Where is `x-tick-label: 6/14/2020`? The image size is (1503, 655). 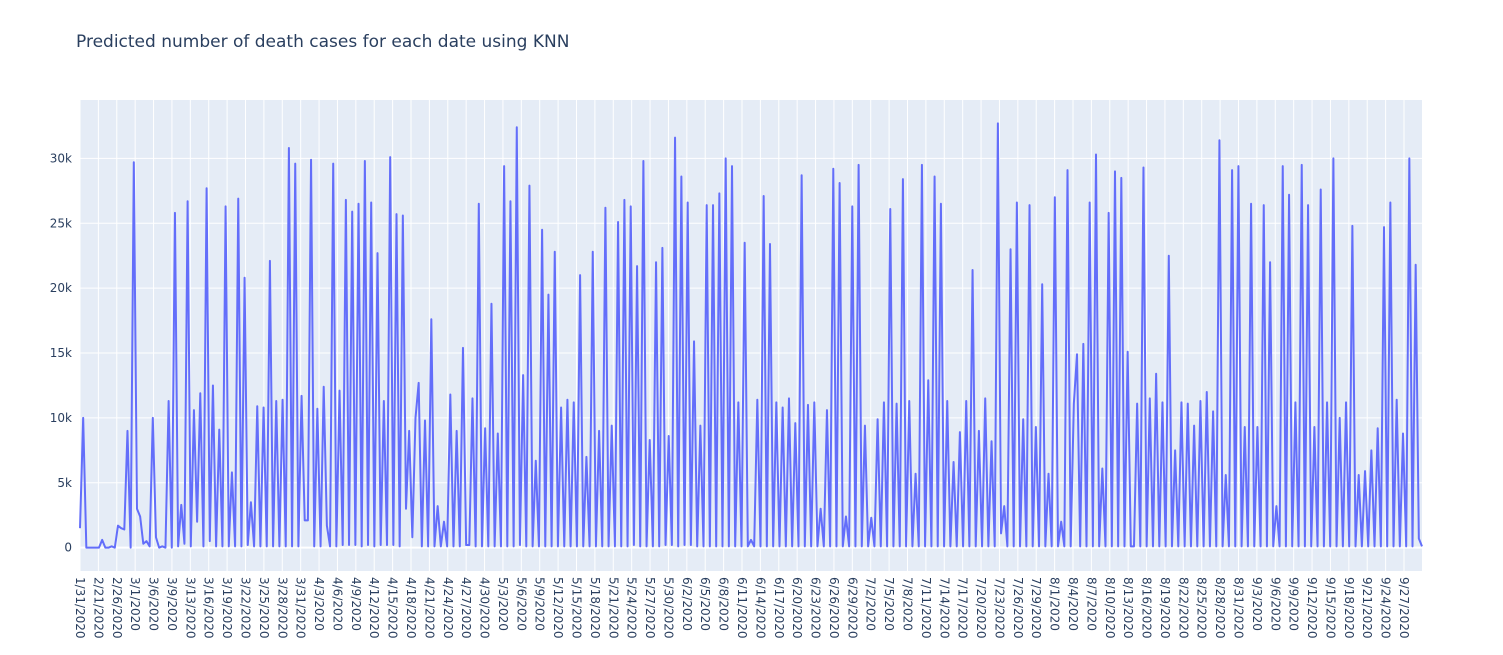 x-tick-label: 6/14/2020 is located at coordinates (760, 608).